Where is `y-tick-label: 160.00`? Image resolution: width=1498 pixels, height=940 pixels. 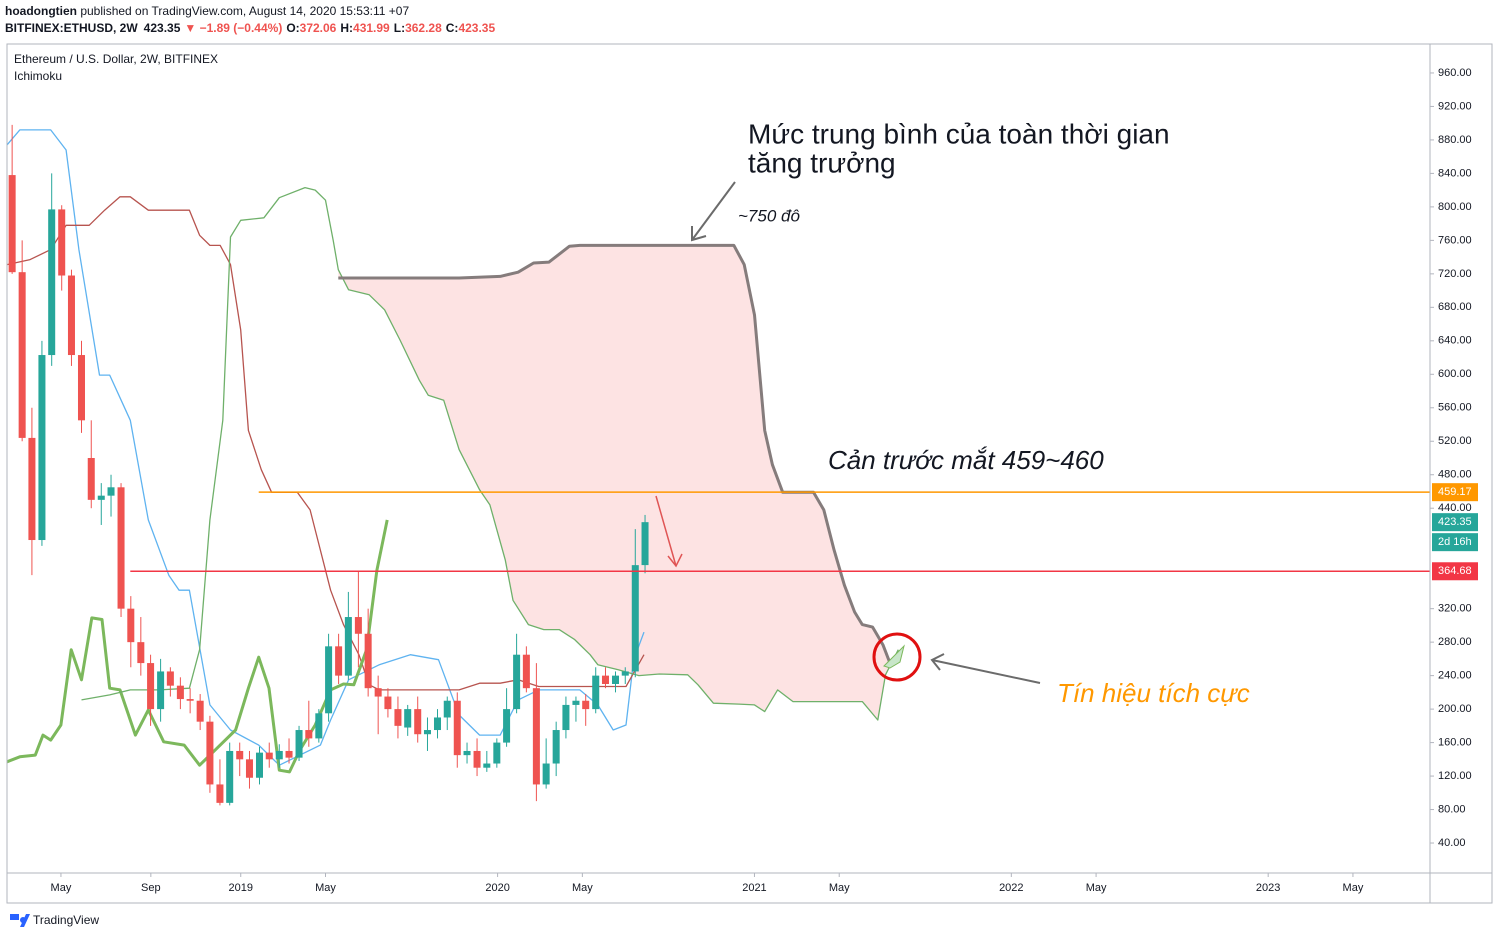
y-tick-label: 160.00 is located at coordinates (1455, 742).